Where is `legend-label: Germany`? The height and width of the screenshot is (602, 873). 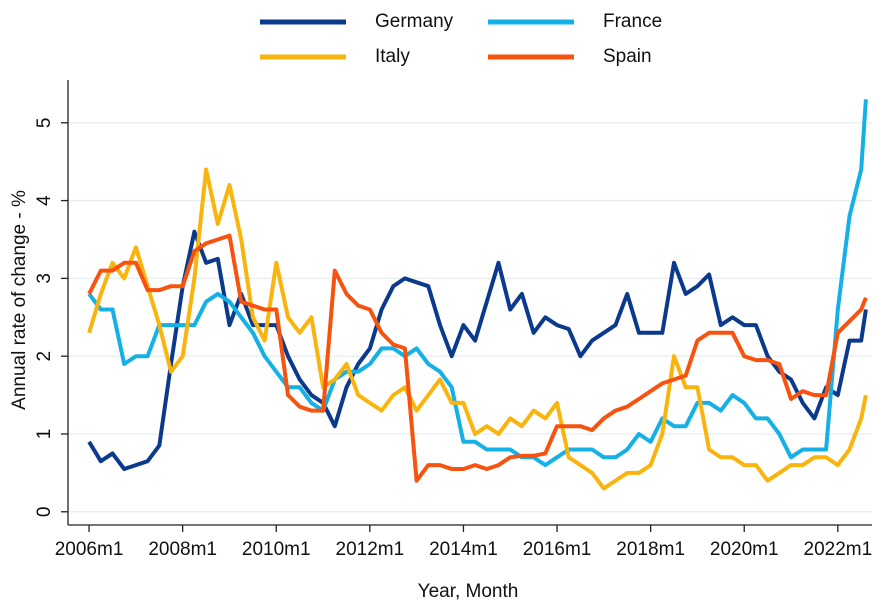 legend-label: Germany is located at coordinates (414, 21).